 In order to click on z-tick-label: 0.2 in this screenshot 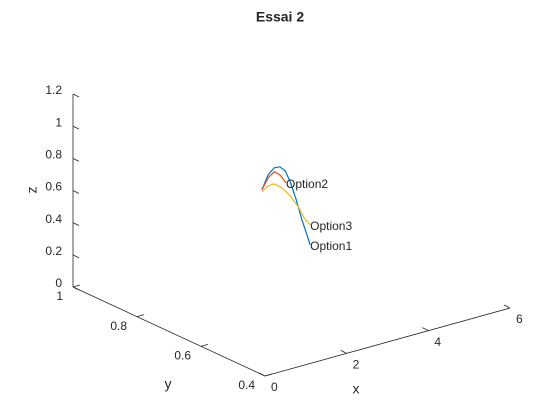, I will do `click(53, 251)`.